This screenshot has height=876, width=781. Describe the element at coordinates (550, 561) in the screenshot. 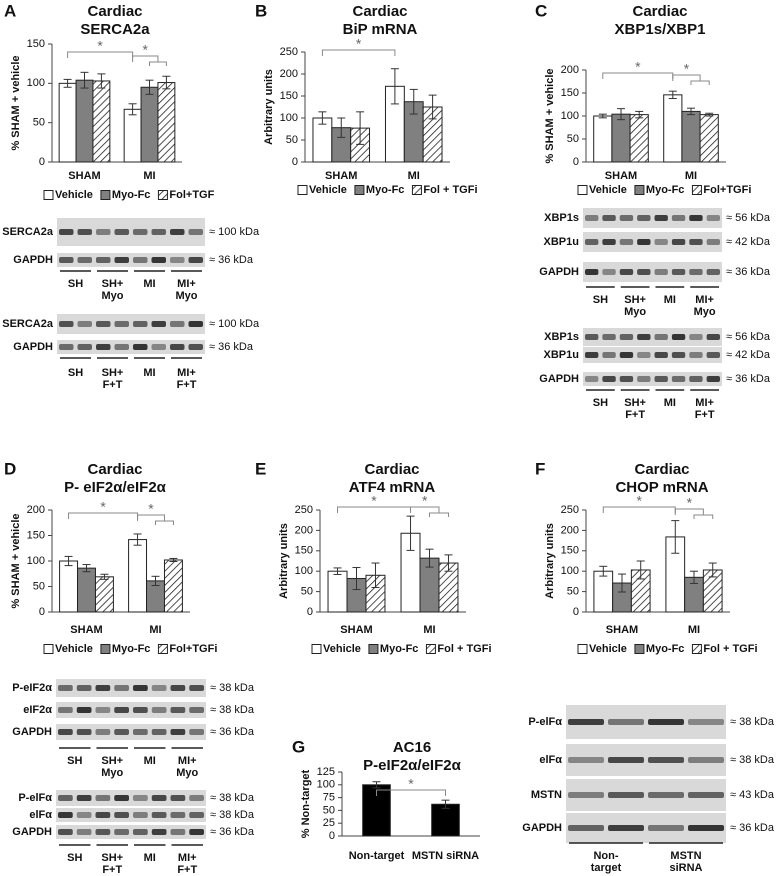

I see `y-axis-label: Arbitrary units` at that location.